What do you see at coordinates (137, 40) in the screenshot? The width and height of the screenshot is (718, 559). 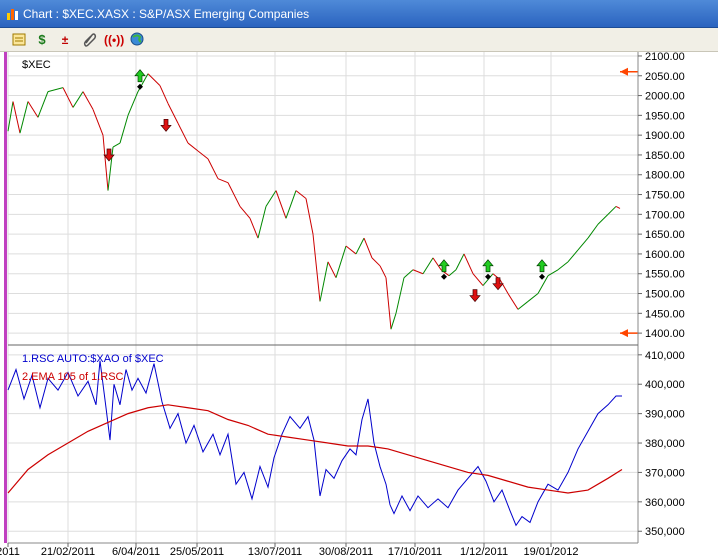 I see `globe-icon` at bounding box center [137, 40].